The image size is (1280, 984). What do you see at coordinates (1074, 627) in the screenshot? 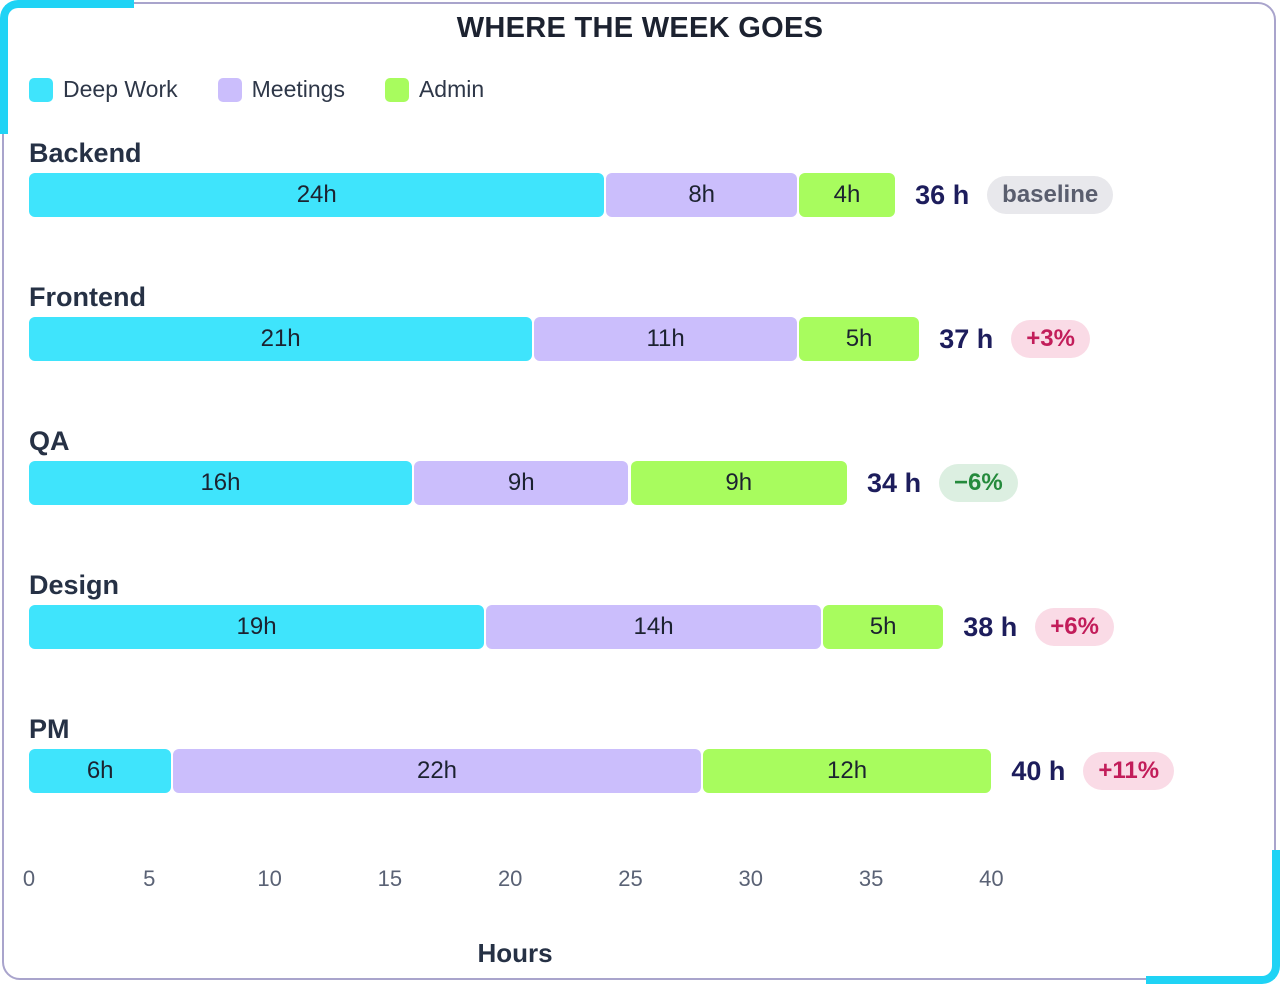
I see `change-badge: +6%` at bounding box center [1074, 627].